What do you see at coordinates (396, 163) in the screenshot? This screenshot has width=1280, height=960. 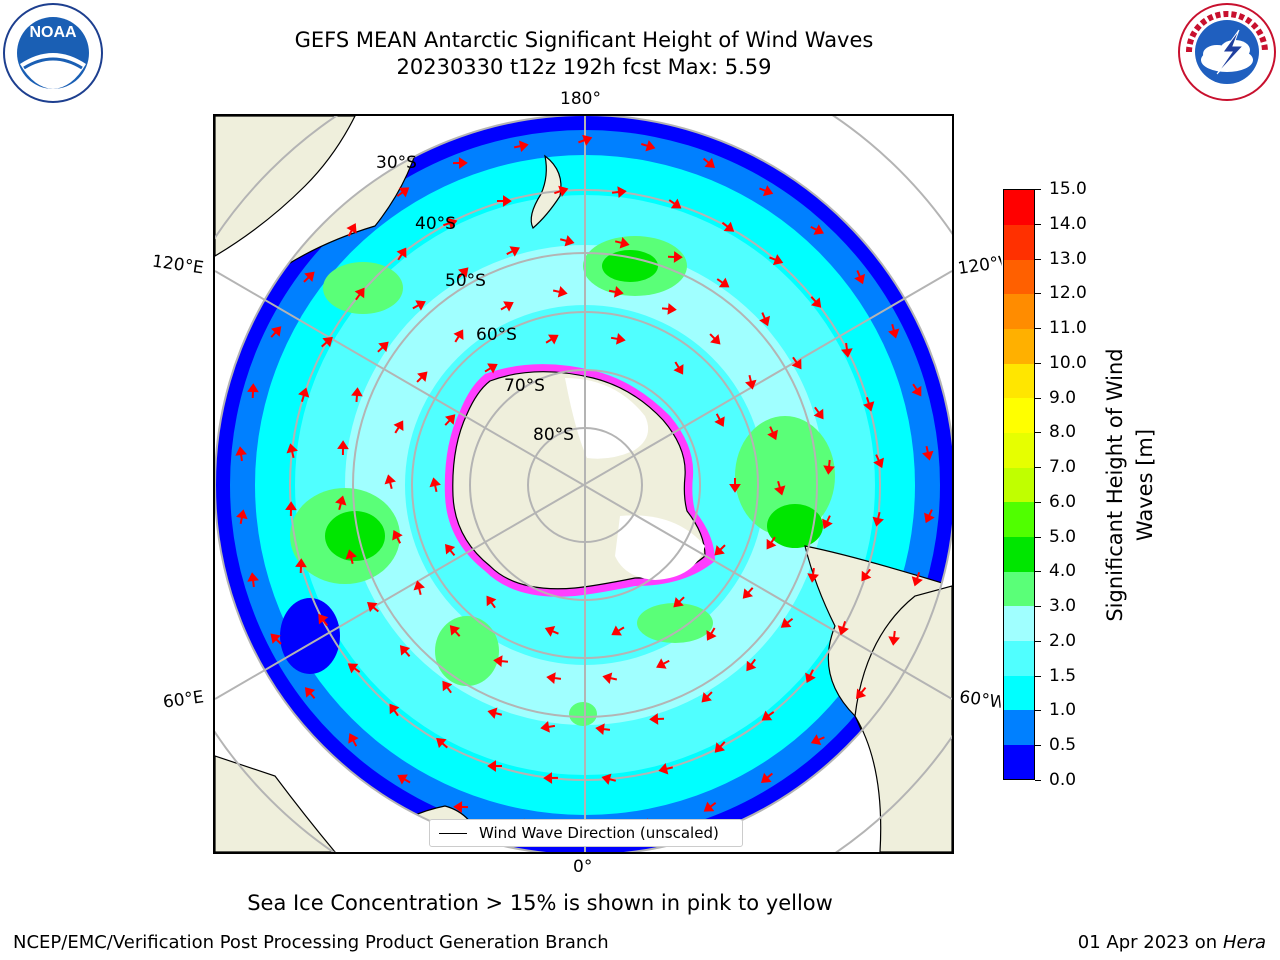 I see `lat-label-30s: 30°S` at bounding box center [396, 163].